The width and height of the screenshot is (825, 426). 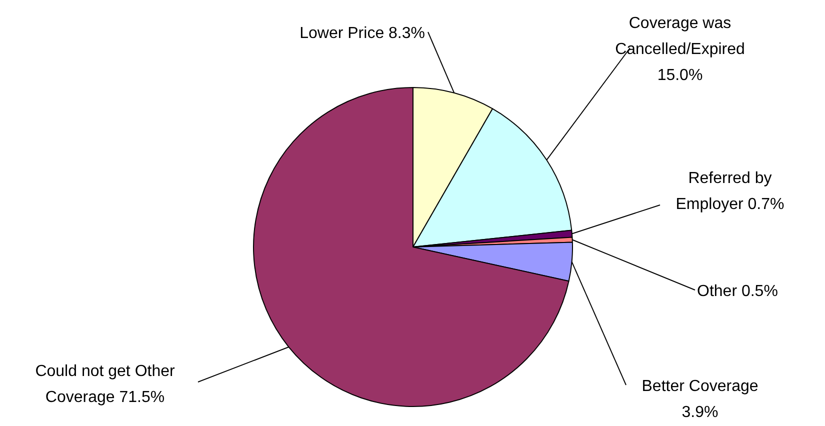 I want to click on slice-label: Coverage was Cancelled/Expired, so click(x=680, y=36).